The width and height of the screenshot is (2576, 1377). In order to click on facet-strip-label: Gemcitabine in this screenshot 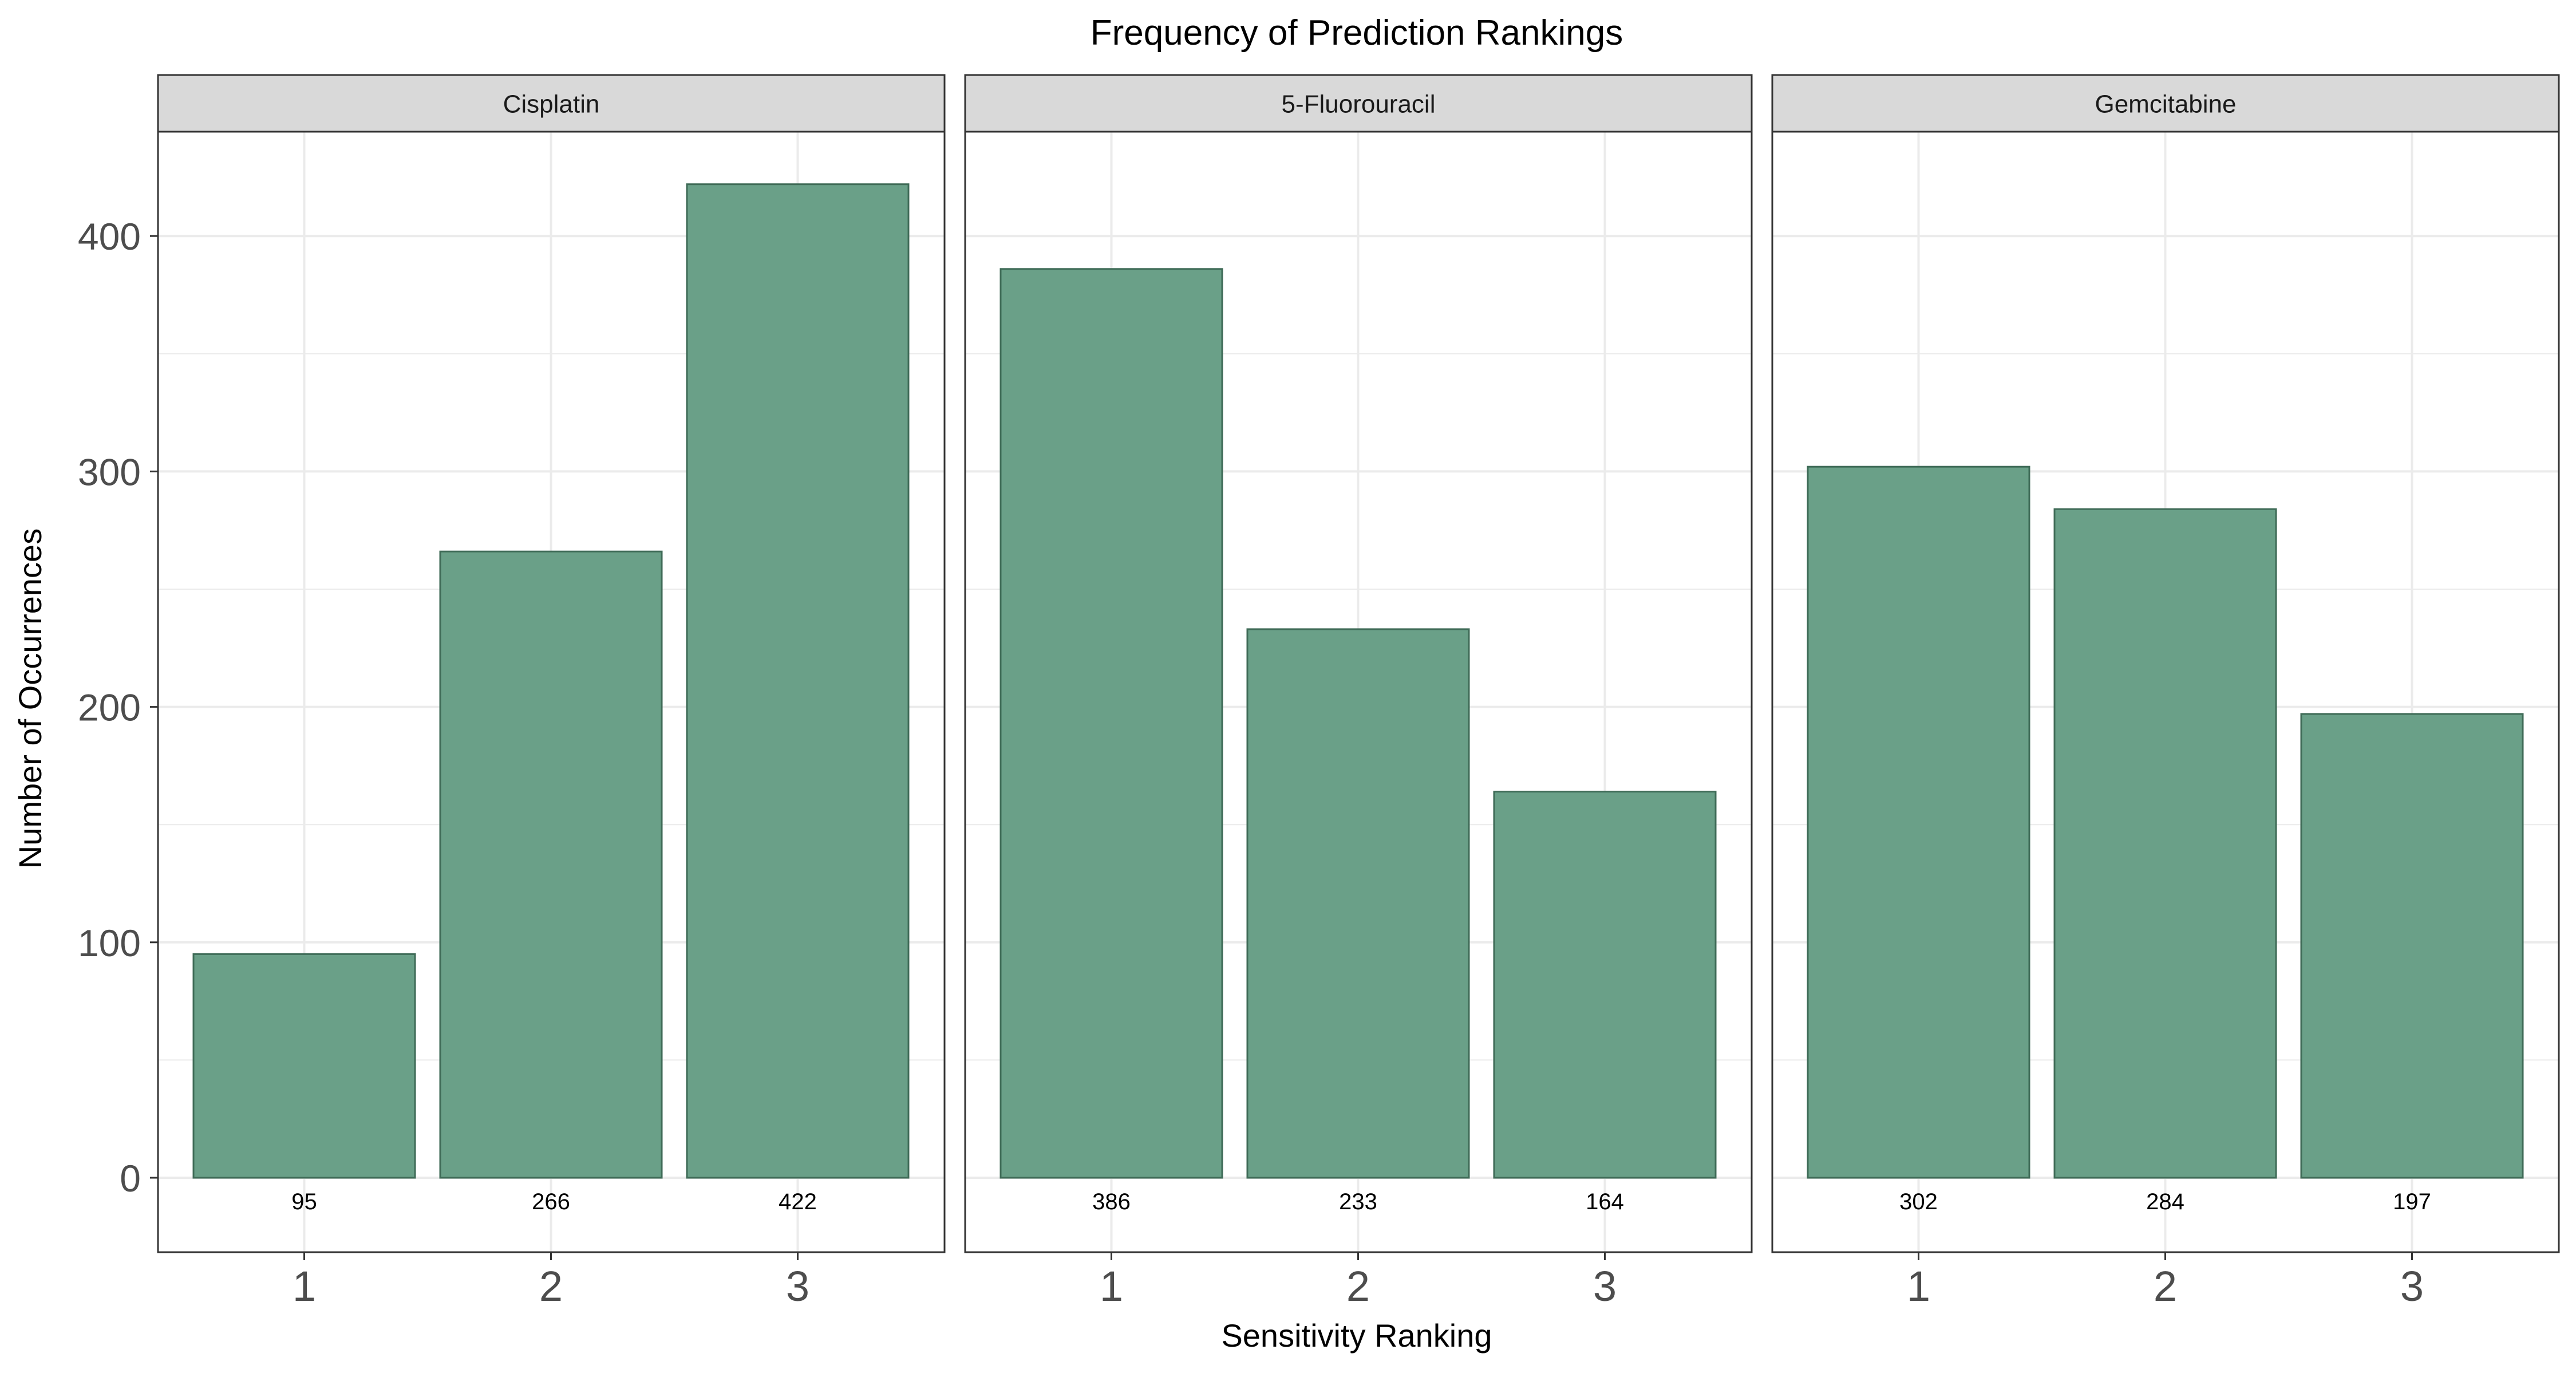, I will do `click(2165, 104)`.